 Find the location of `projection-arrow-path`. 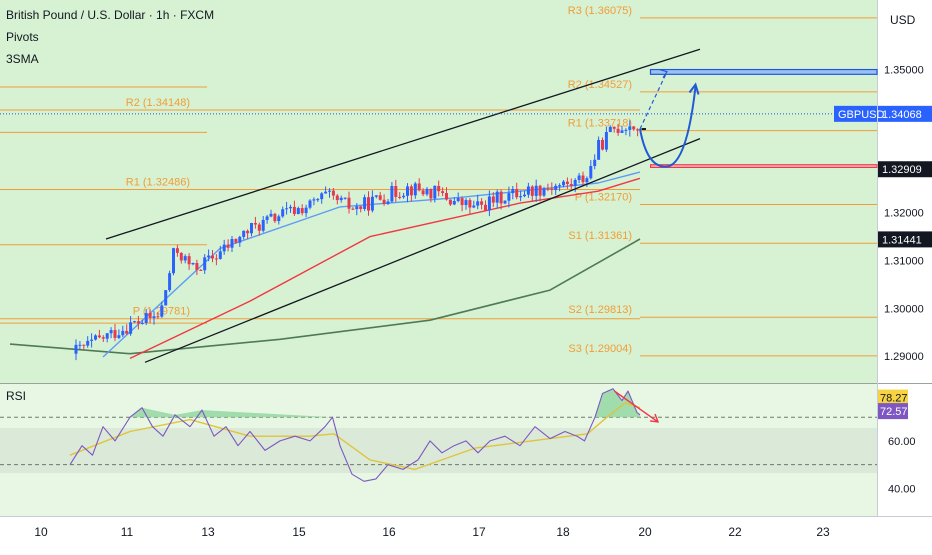

projection-arrow-path is located at coordinates (668, 127).